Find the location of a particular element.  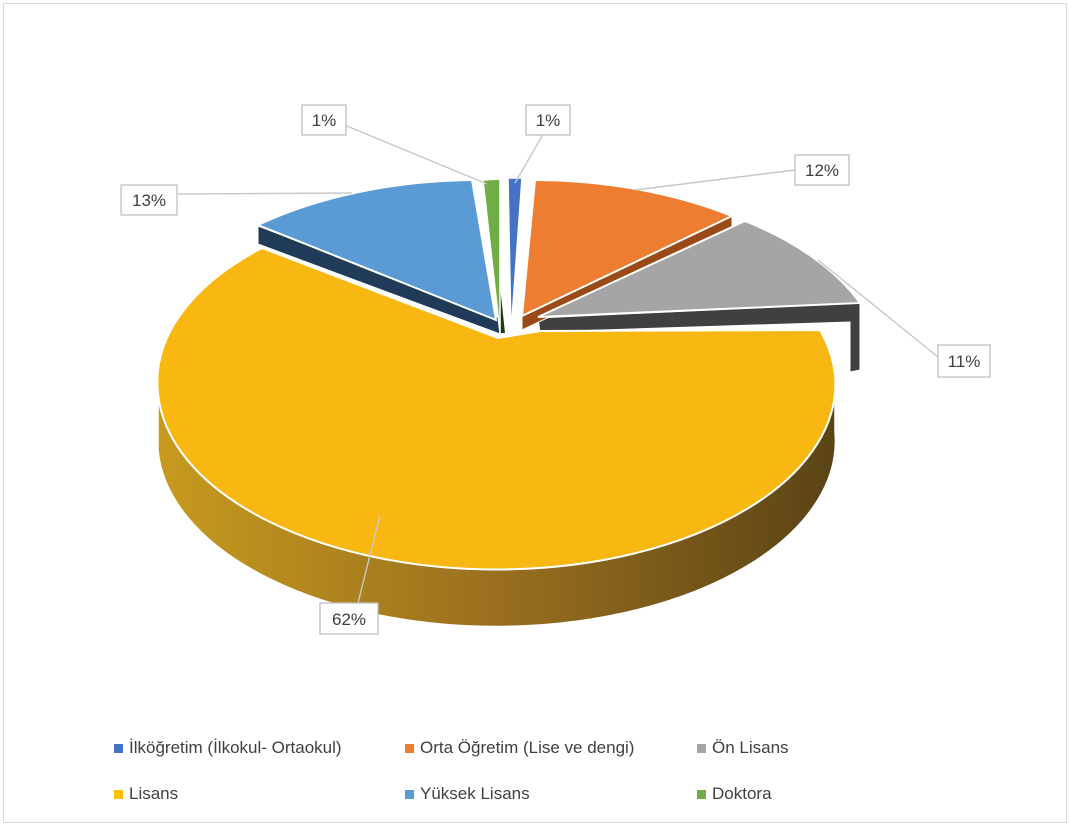

data-label-text: 13% is located at coordinates (149, 200).